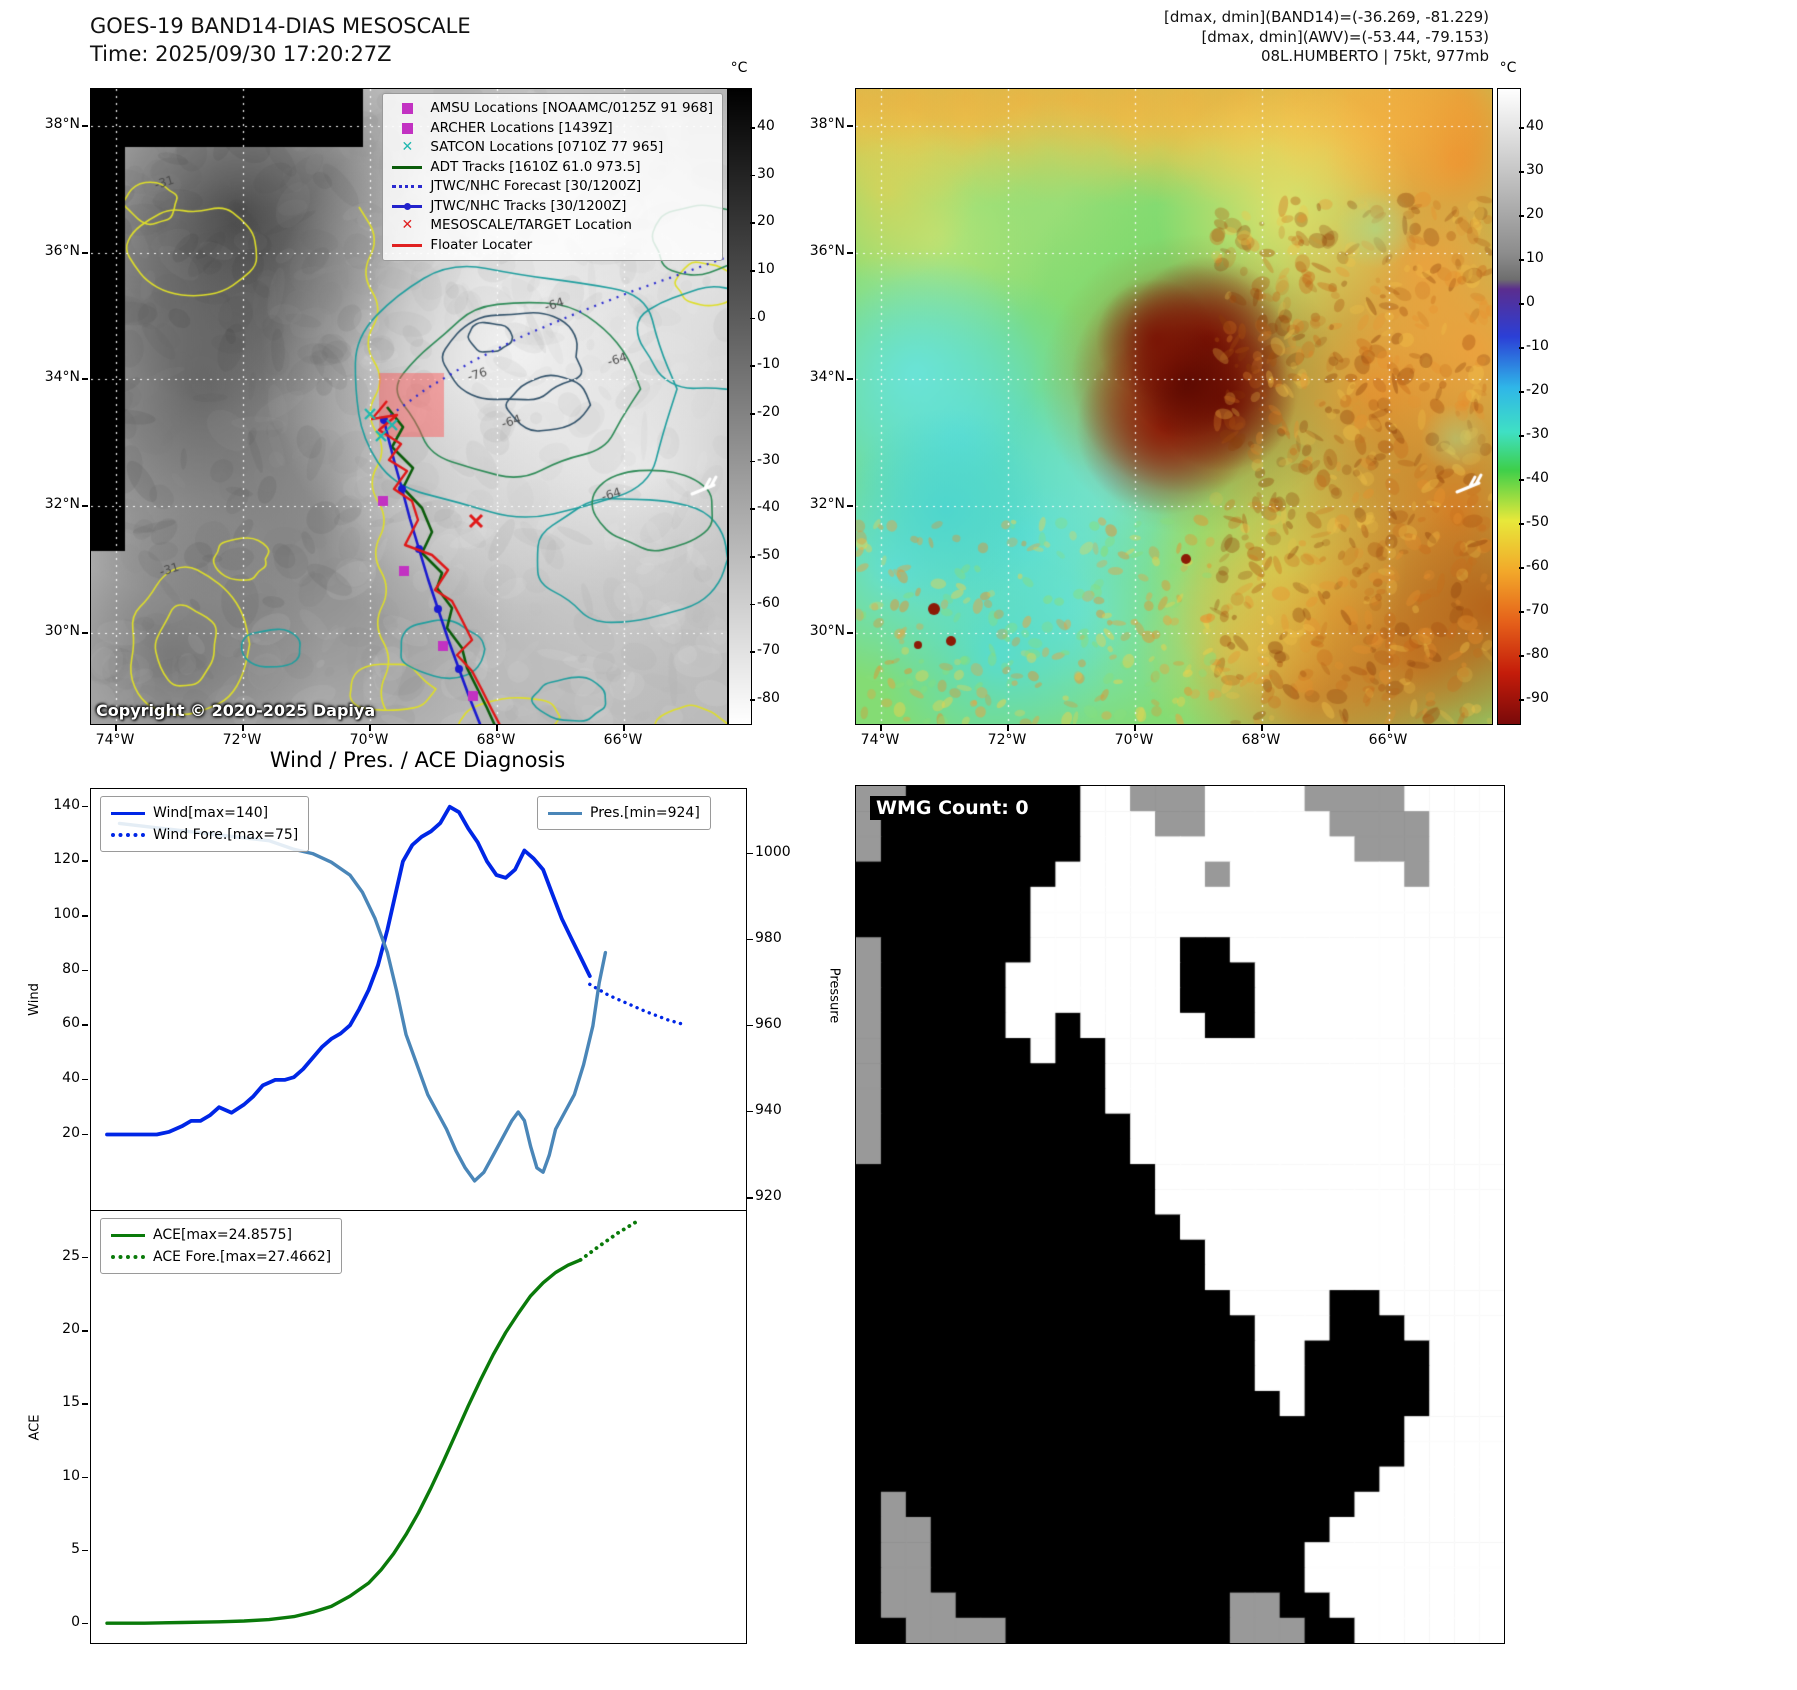 Image resolution: width=1797 pixels, height=1690 pixels. Describe the element at coordinates (571, 108) in the screenshot. I see `legend-item-label: AMSU Locations [NOAAMC/0125Z 91 968]` at that location.